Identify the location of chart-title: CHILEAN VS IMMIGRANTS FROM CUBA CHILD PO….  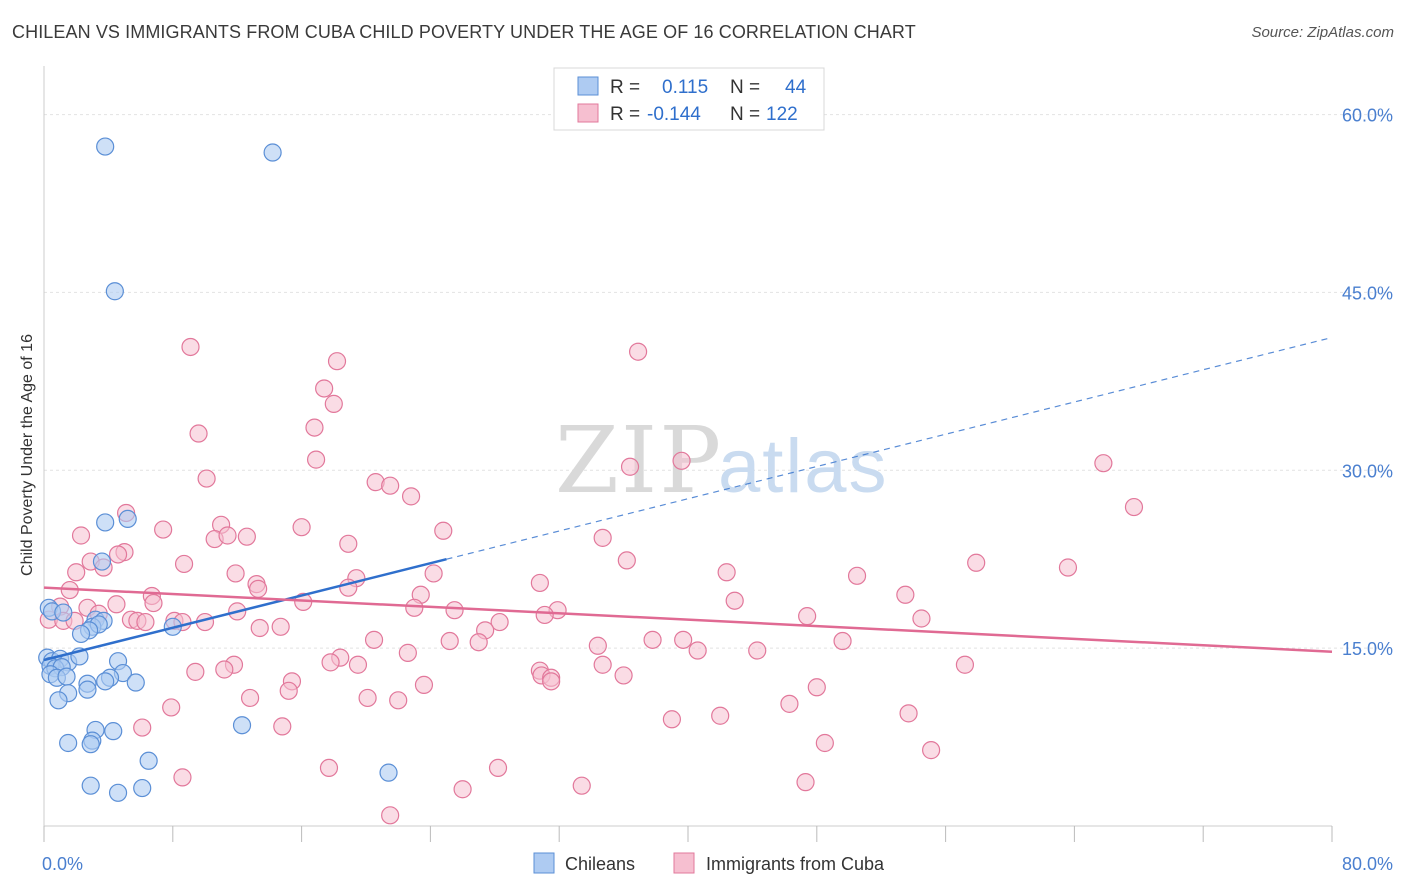
(464, 32).